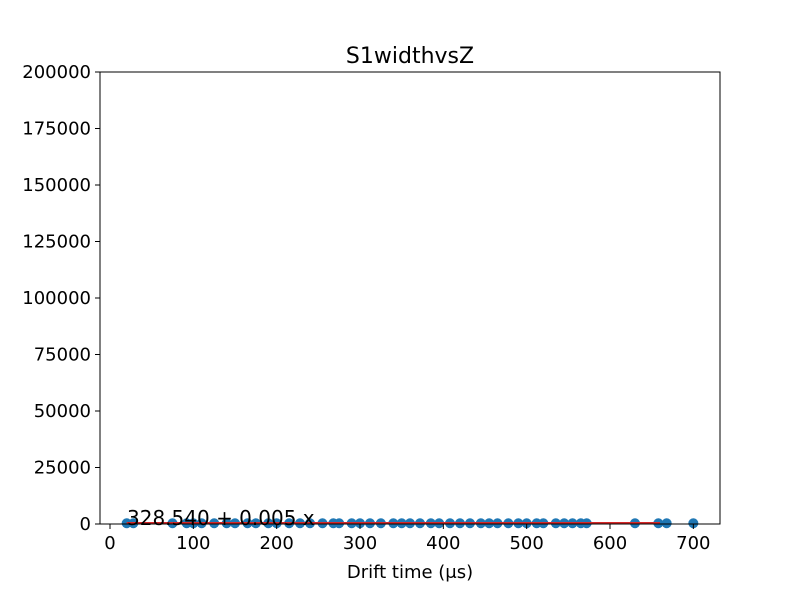  What do you see at coordinates (56, 72) in the screenshot?
I see `y-tick-label: 200000` at bounding box center [56, 72].